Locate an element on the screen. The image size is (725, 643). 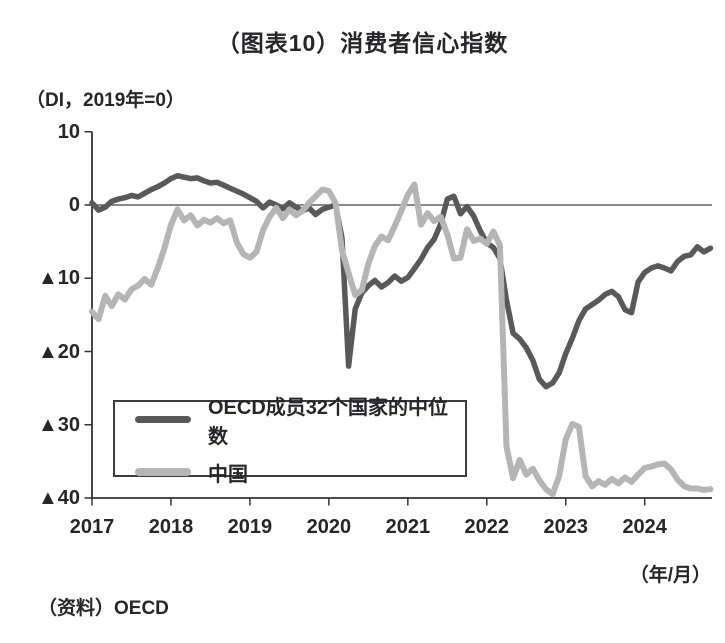
legend-label-oecd: OECD成员32个国家的中位数 is located at coordinates (328, 422).